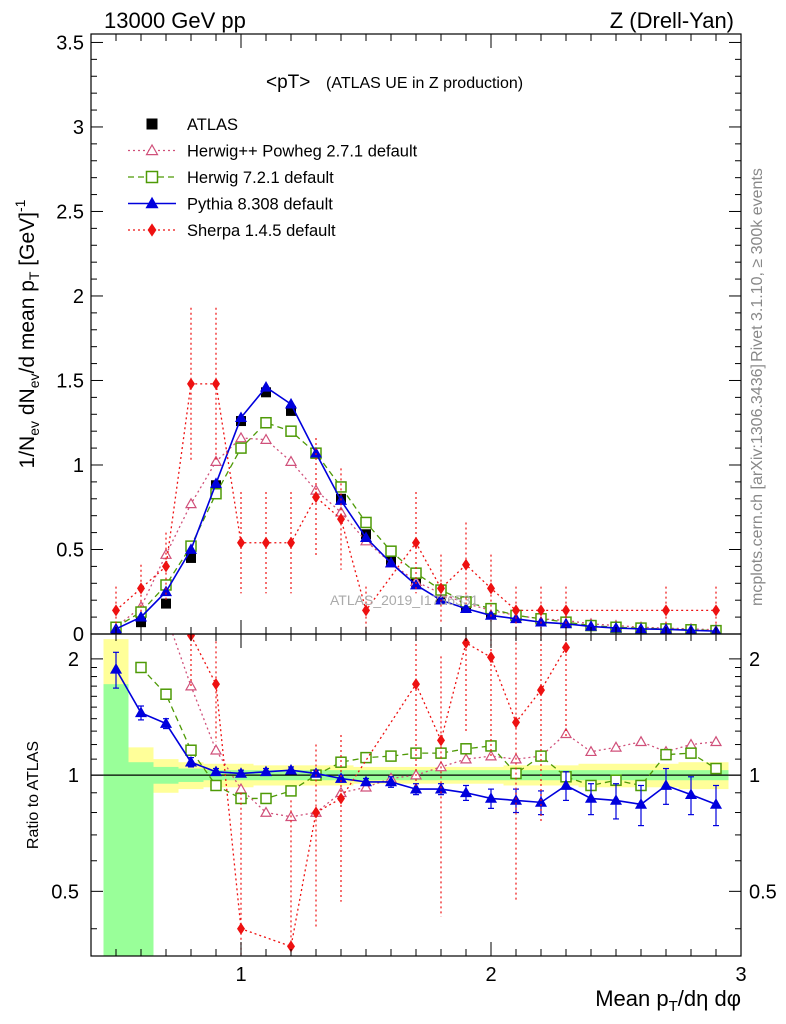 This screenshot has width=786, height=1024. What do you see at coordinates (78, 635) in the screenshot?
I see `y-tick-label: 0` at bounding box center [78, 635].